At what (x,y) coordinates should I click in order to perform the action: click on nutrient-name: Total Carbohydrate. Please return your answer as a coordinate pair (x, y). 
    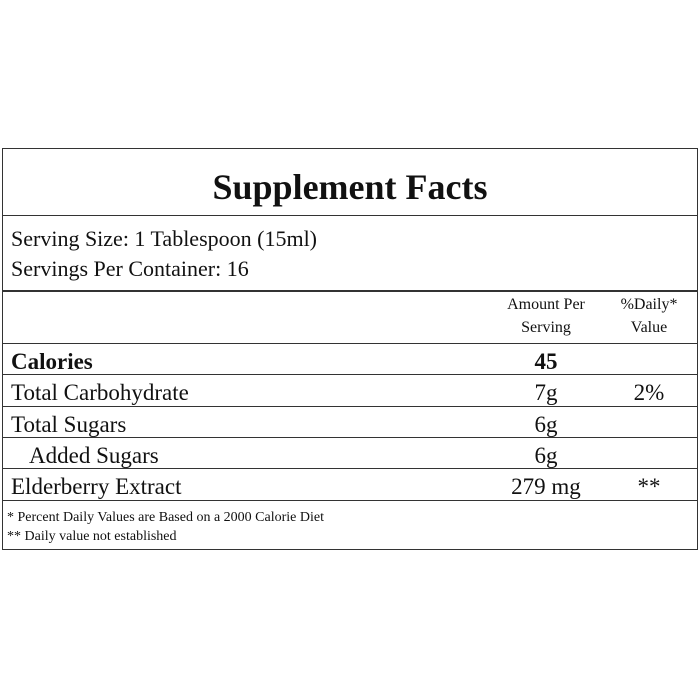
    Looking at the image, I should click on (100, 393).